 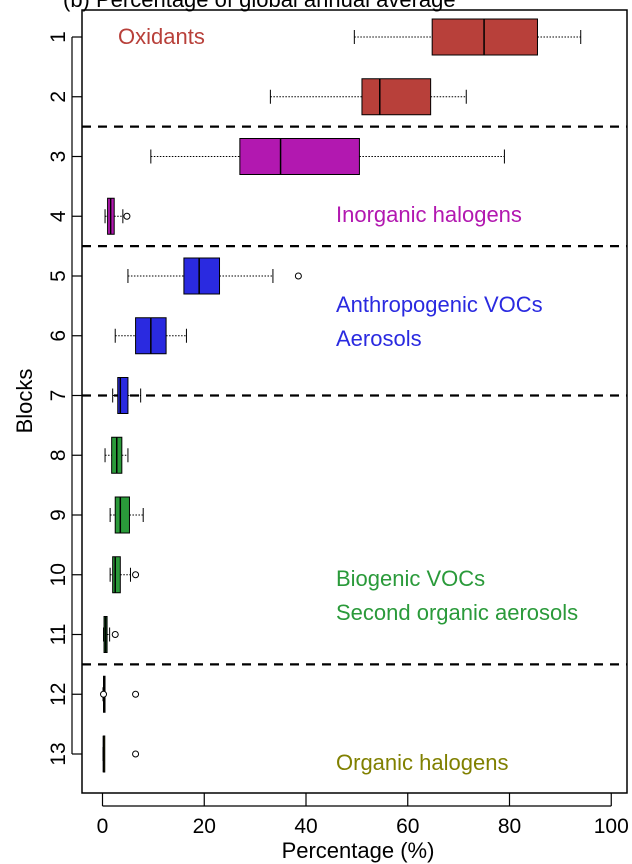 I want to click on group-label: Inorganic halogens, so click(x=429, y=214).